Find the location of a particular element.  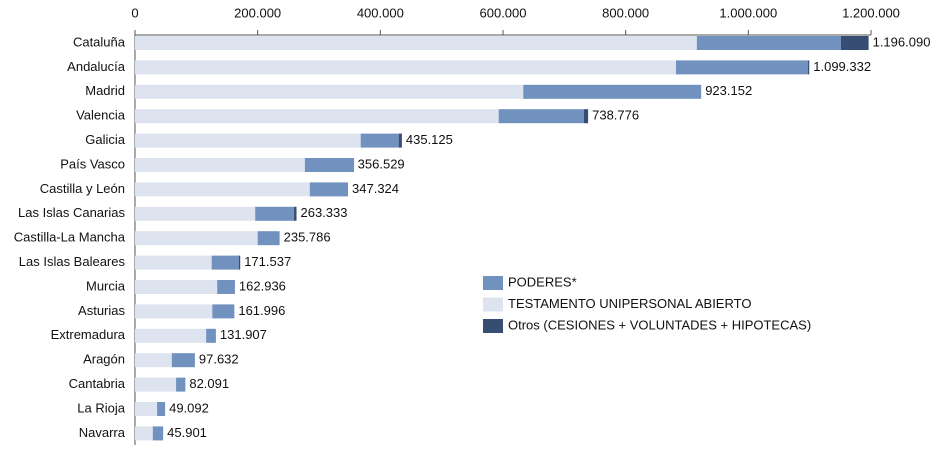

total-label: 82.091 is located at coordinates (209, 383).